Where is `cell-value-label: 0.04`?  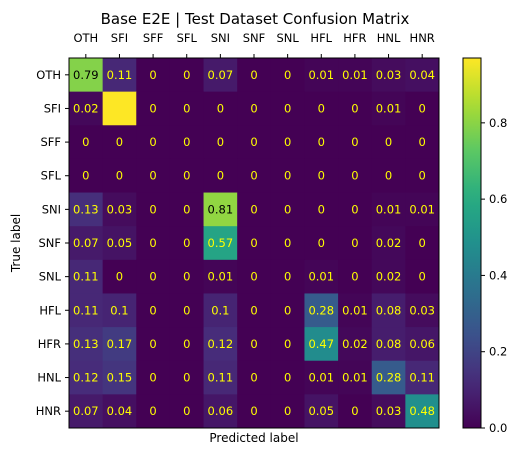 cell-value-label: 0.04 is located at coordinates (120, 411).